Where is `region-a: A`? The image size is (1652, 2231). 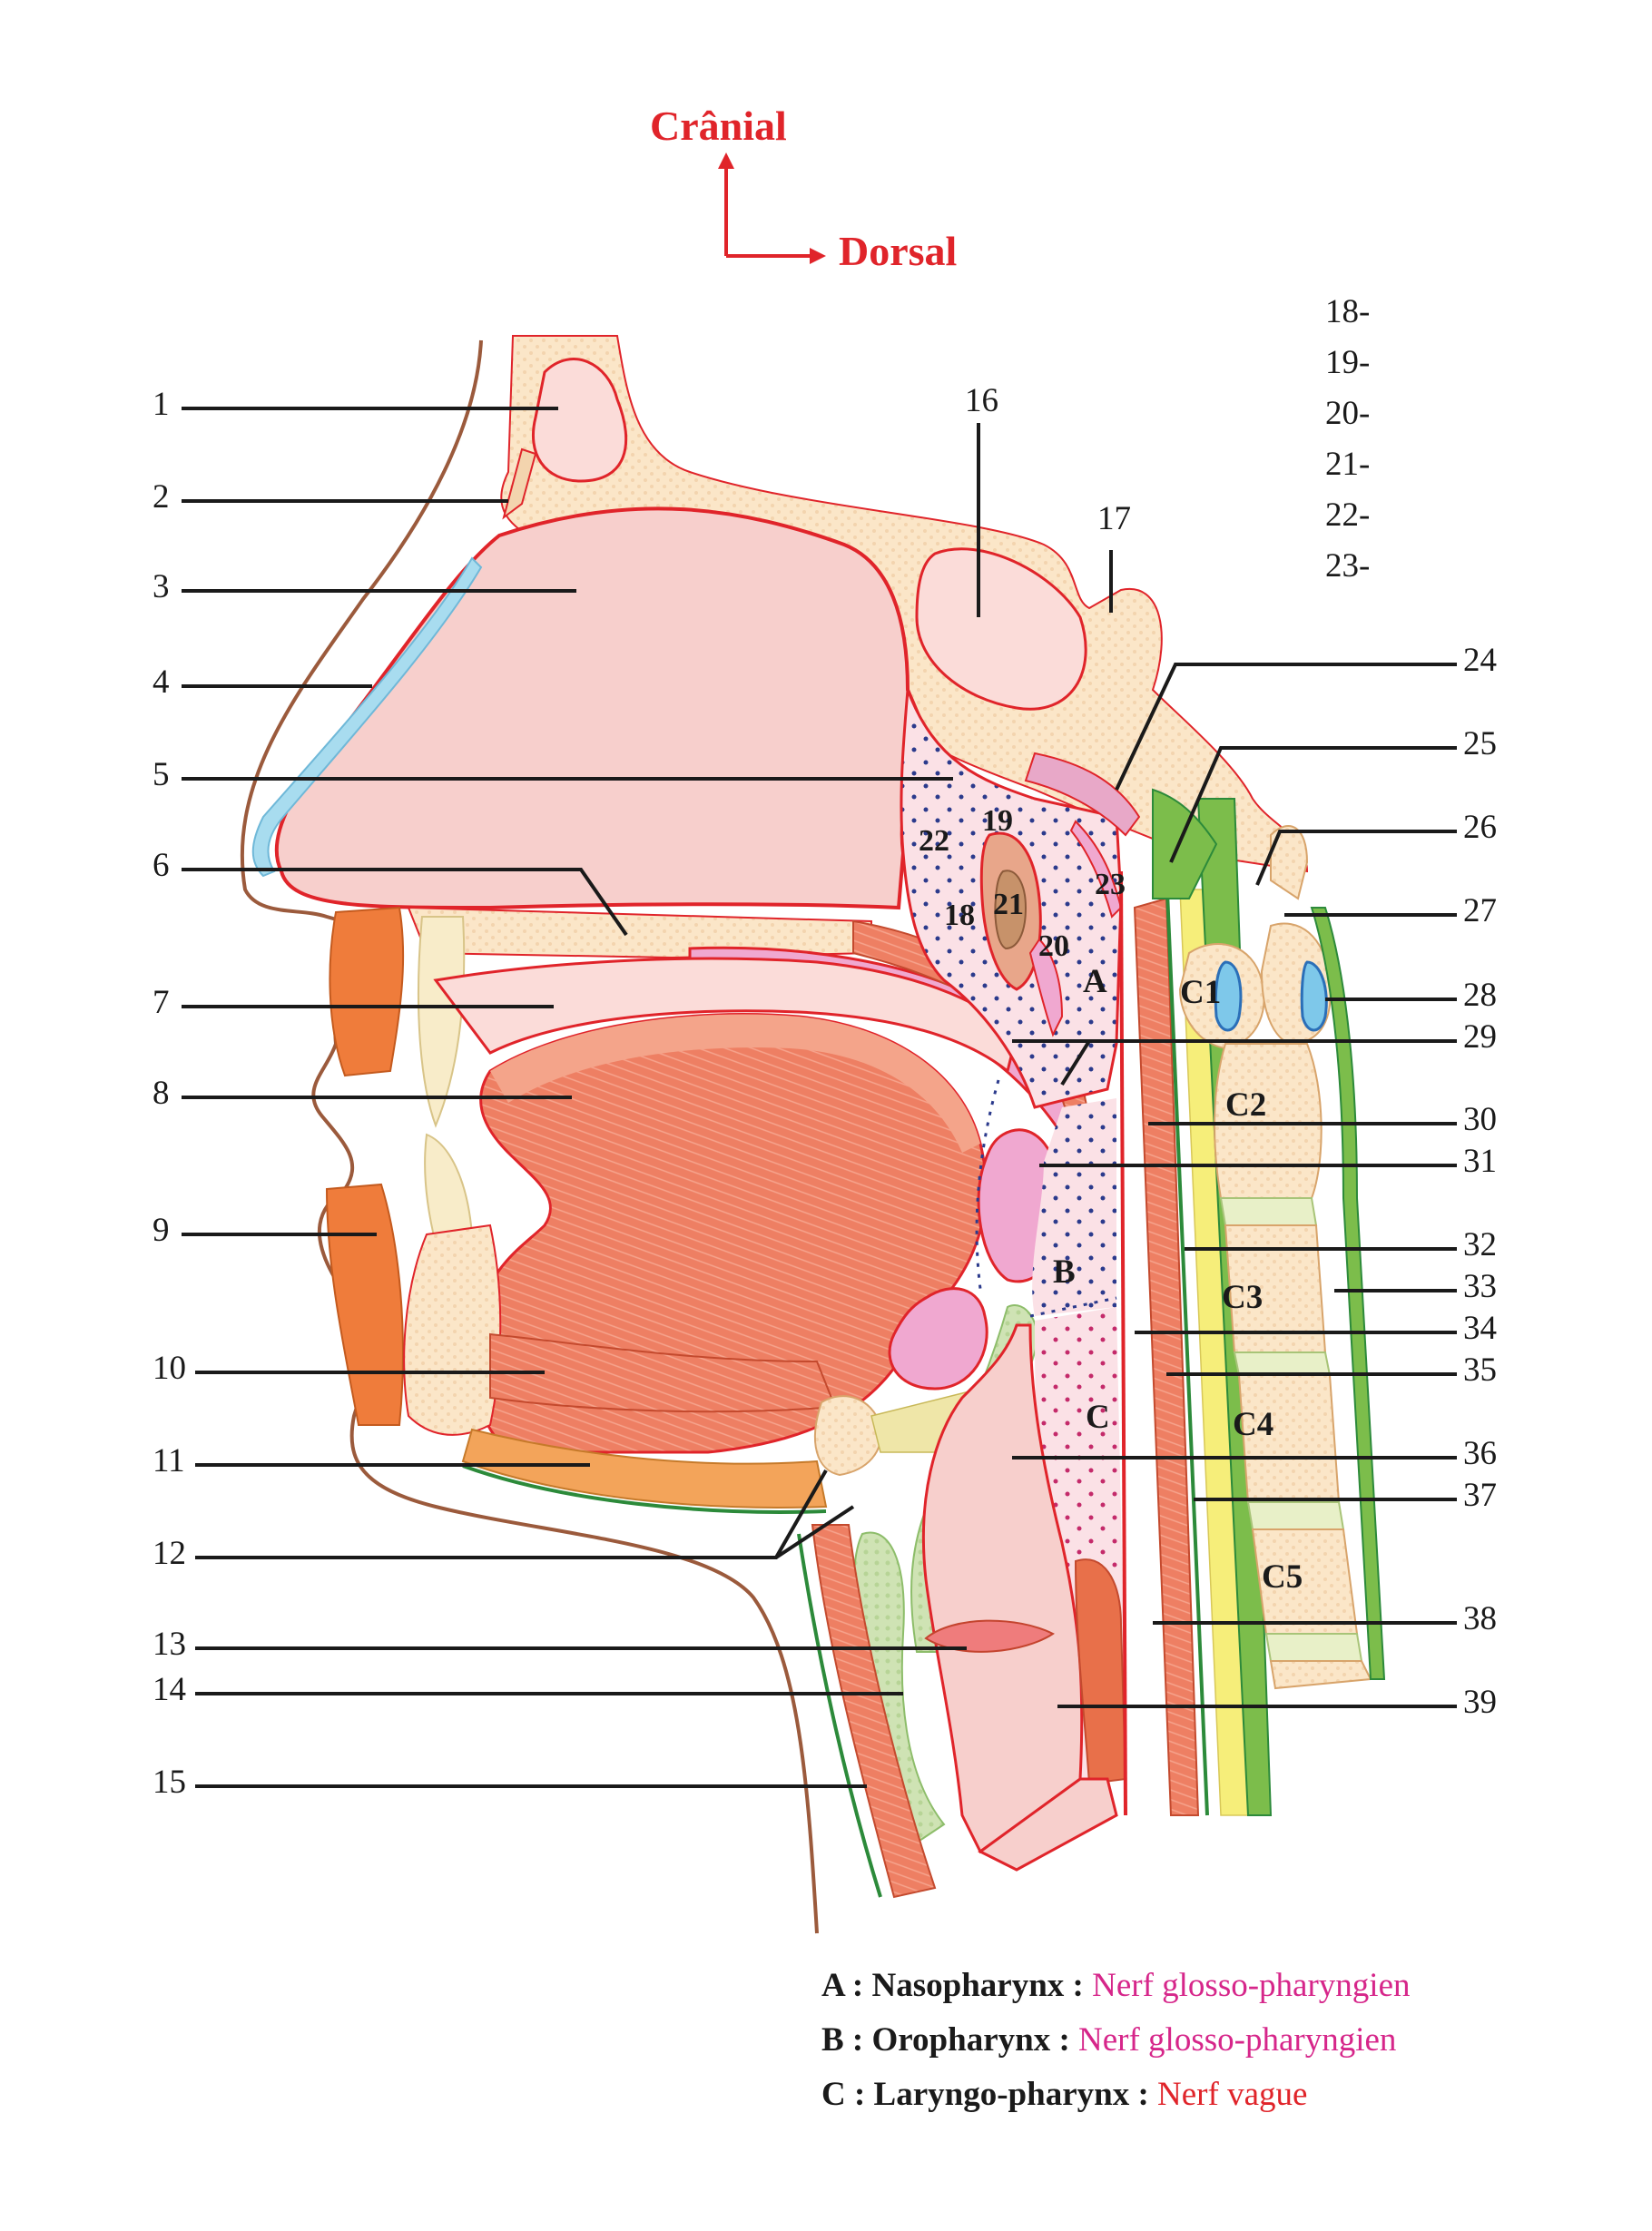
region-a: A is located at coordinates (1095, 981).